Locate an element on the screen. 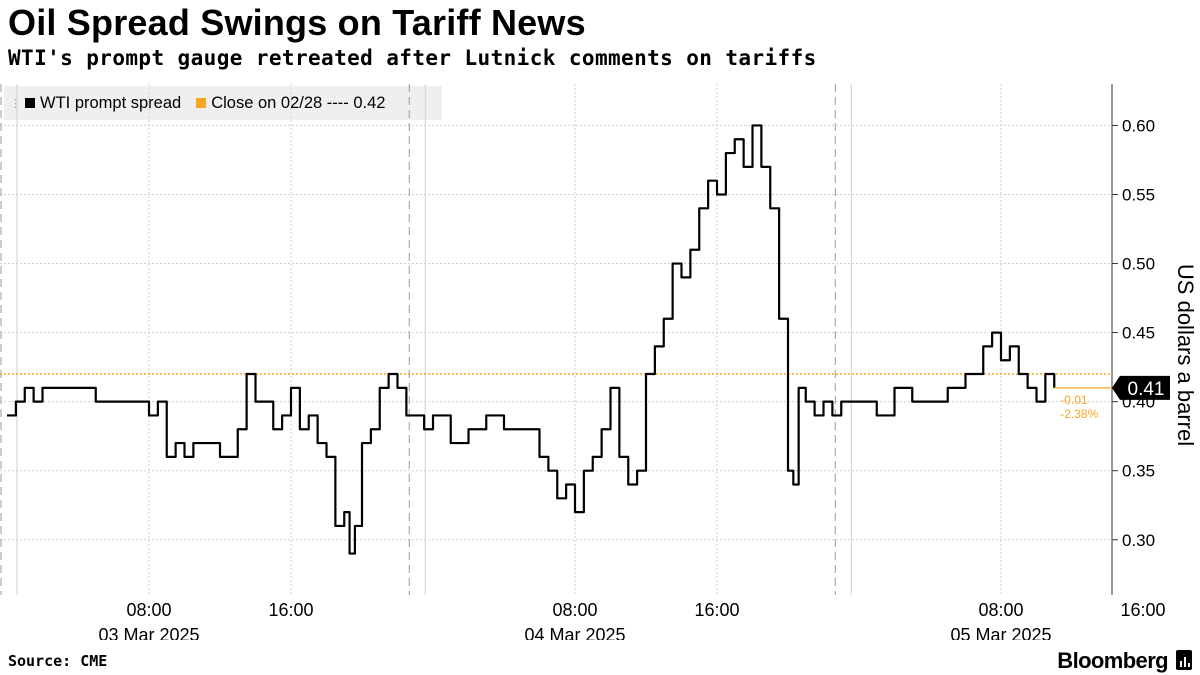  last-value-label: 0.41 is located at coordinates (1146, 389).